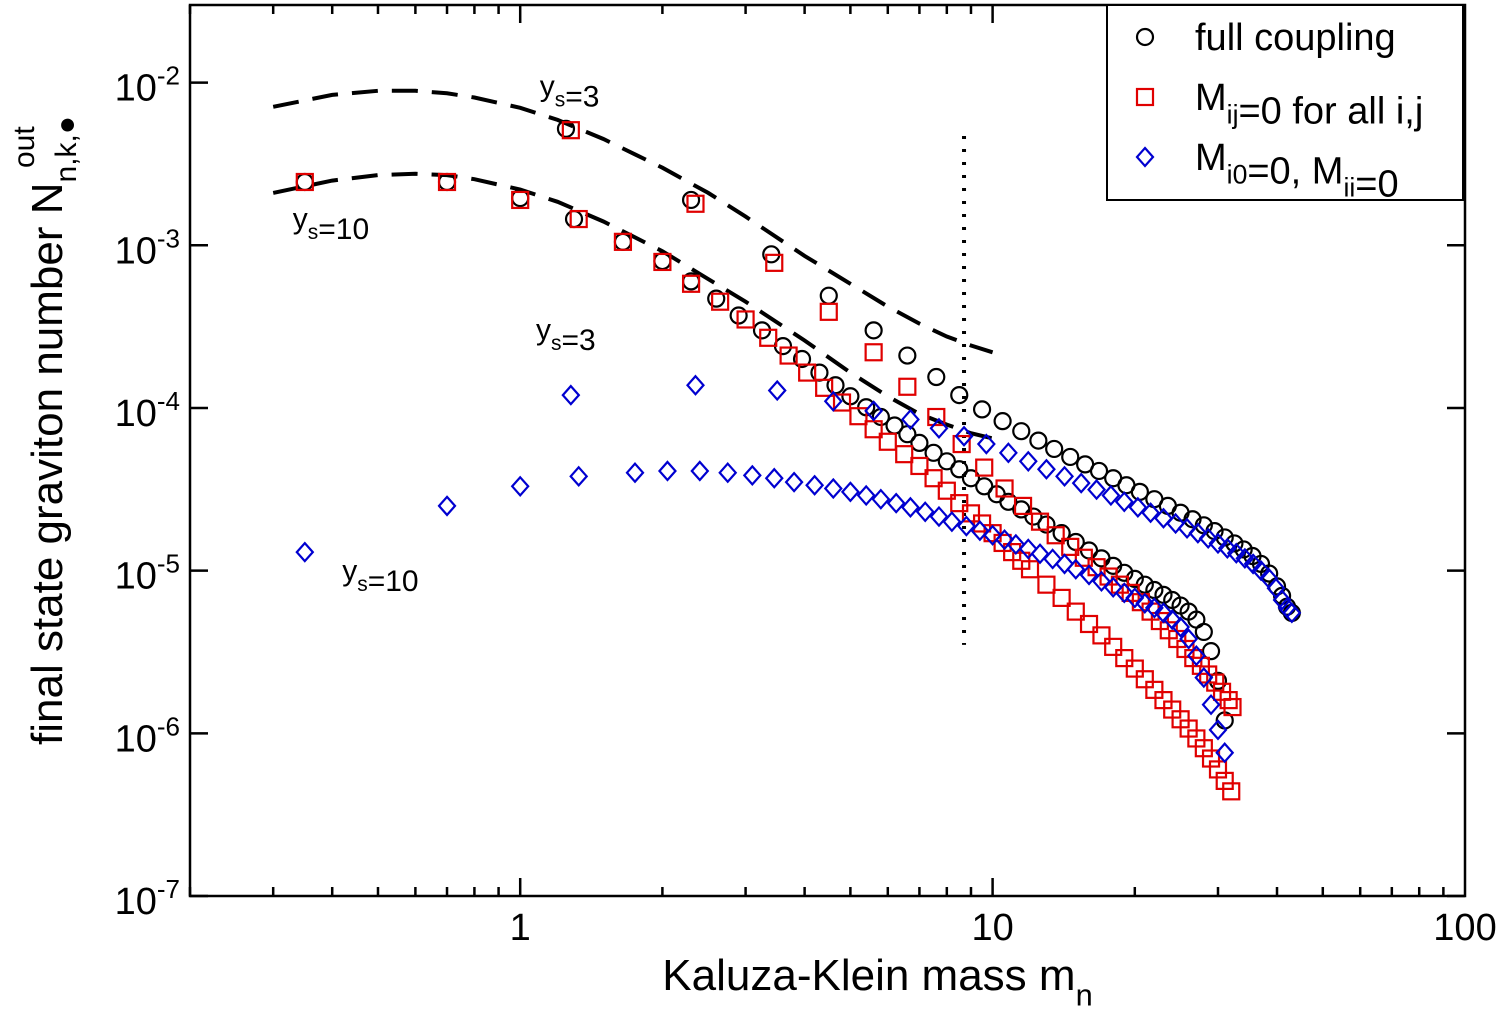 The height and width of the screenshot is (1017, 1504). What do you see at coordinates (520, 928) in the screenshot?
I see `x-tick-label: 1` at bounding box center [520, 928].